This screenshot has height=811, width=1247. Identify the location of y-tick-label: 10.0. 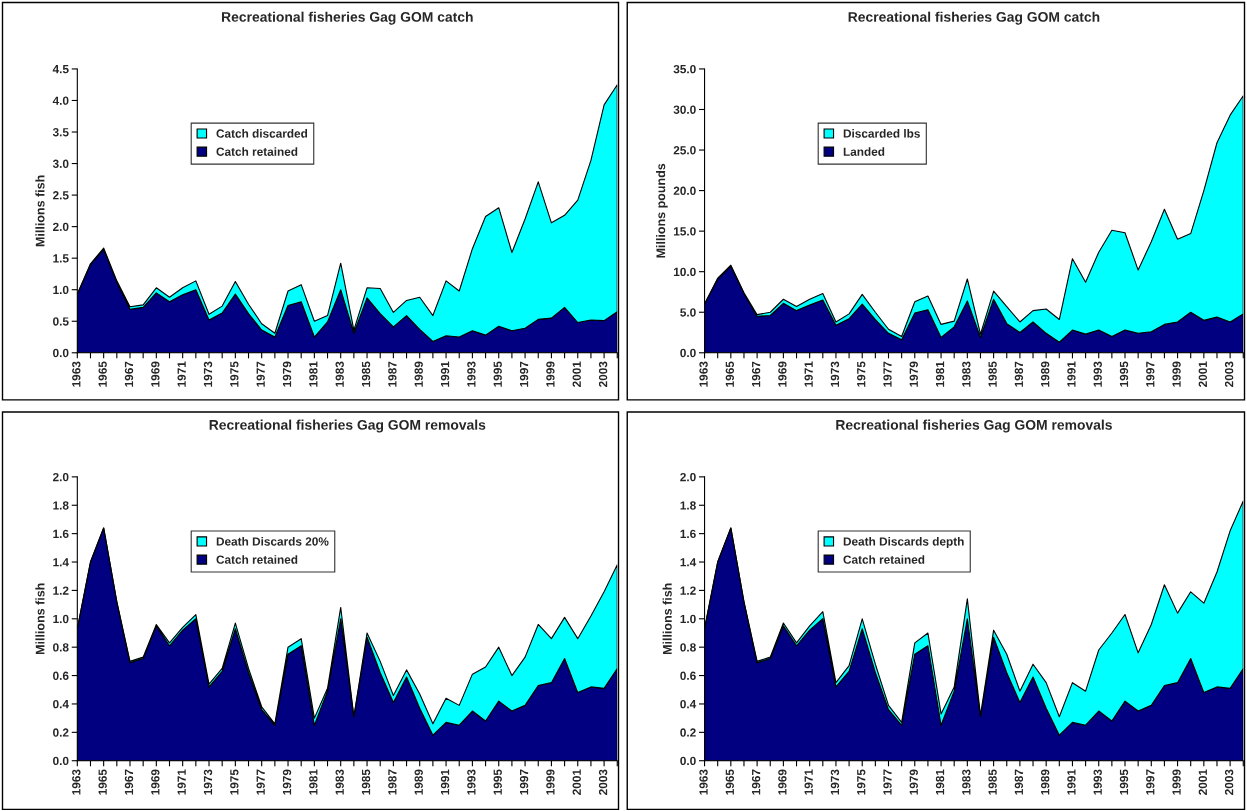
(684, 272).